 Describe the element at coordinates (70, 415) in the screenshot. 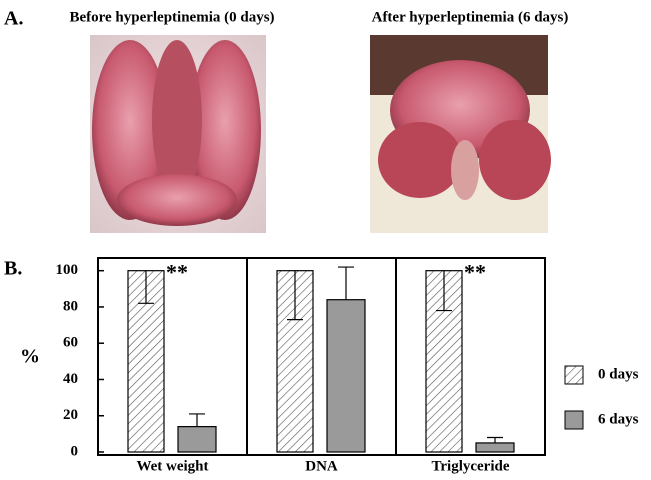

I see `y-tick-label: 20` at that location.